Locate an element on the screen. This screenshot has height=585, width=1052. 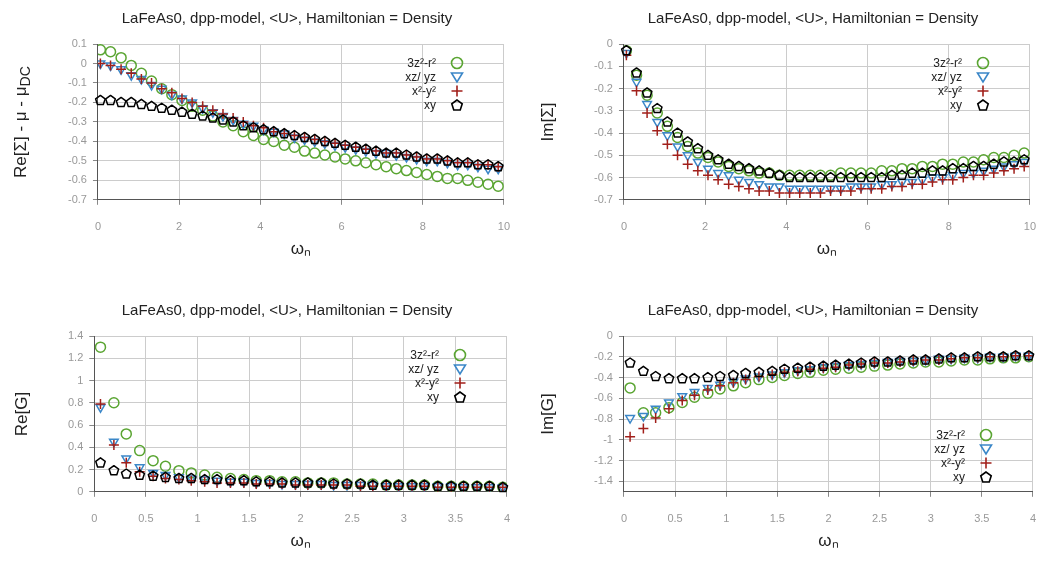
y-tick-label: -0.2 is located at coordinates (603, 355).